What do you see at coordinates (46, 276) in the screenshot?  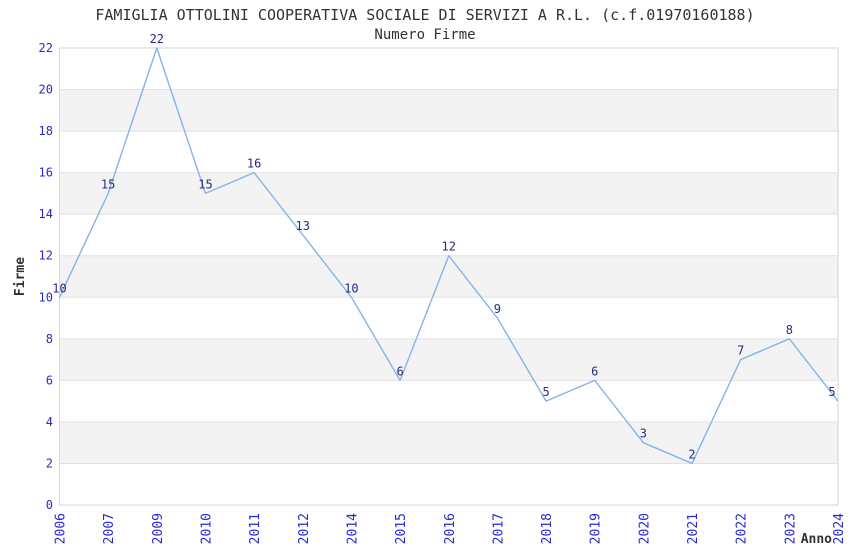 I see `y-axis-ticks: 0 2 4 6 8 10 12 14 16 18 20 22` at bounding box center [46, 276].